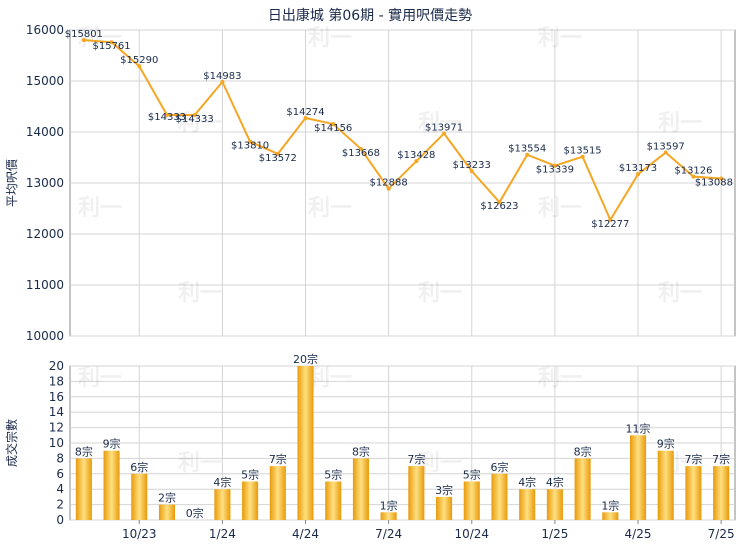 This screenshot has width=740, height=554. Describe the element at coordinates (56, 412) in the screenshot. I see `volume-tick-label: 14` at that location.